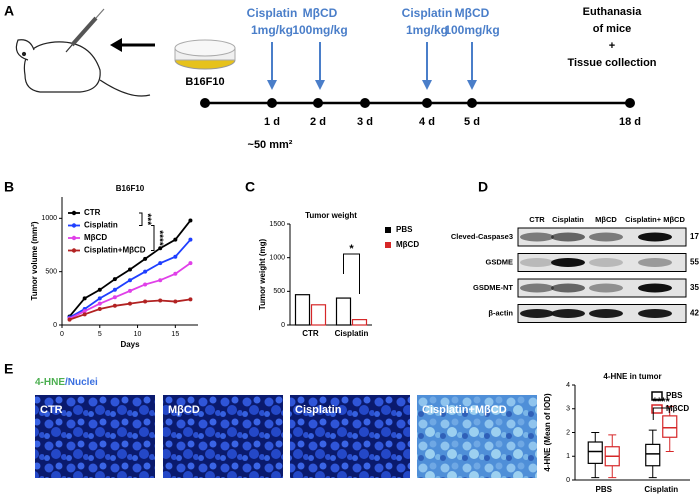  What do you see at coordinates (132, 45) in the screenshot?
I see `arrow` at bounding box center [132, 45].